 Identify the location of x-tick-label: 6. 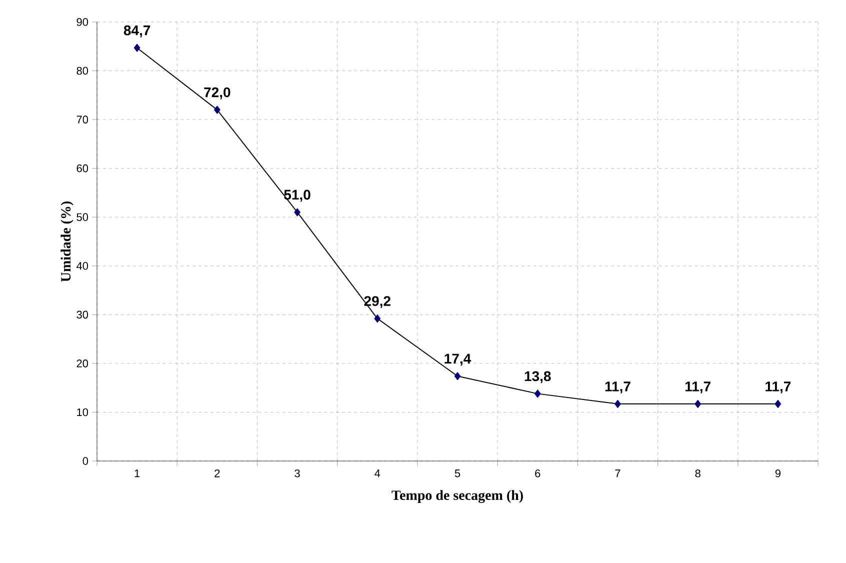
(537, 474).